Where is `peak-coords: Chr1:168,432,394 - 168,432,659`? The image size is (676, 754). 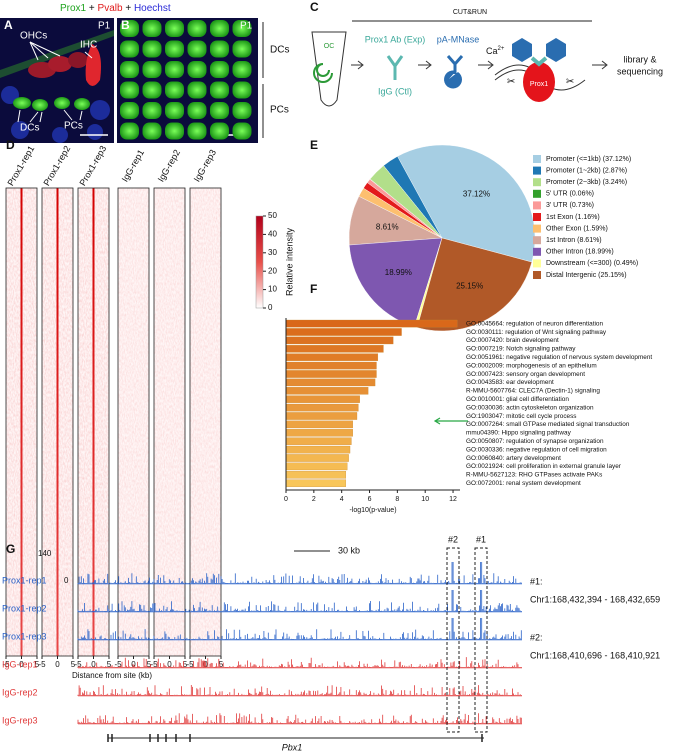 peak-coords: Chr1:168,432,394 - 168,432,659 is located at coordinates (595, 599).